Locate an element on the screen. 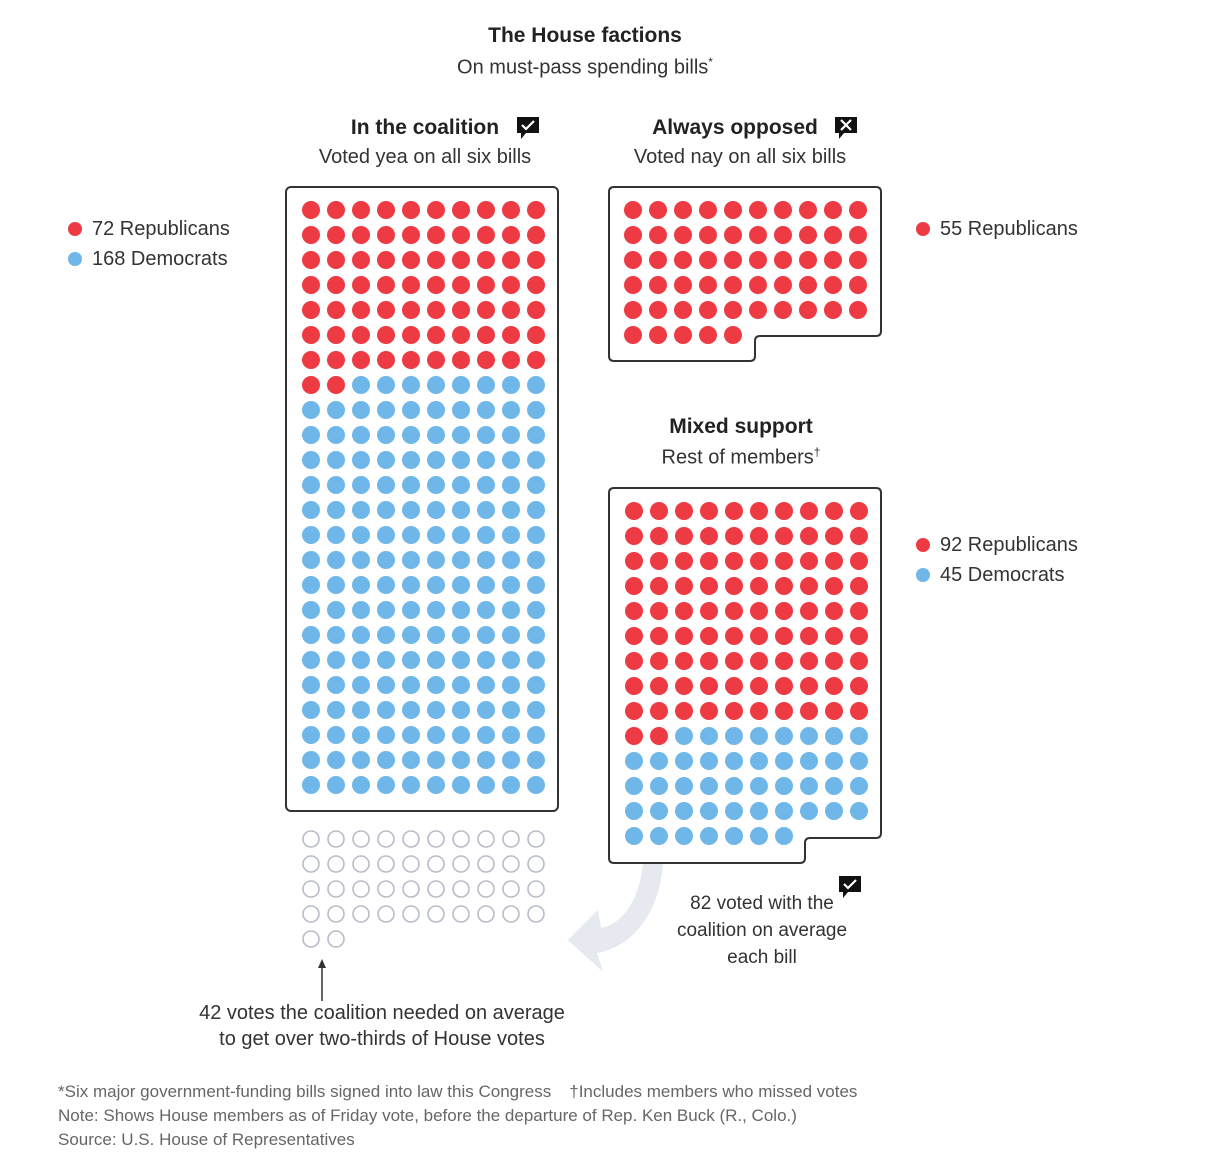  mixed-subtitle: Rest of members† is located at coordinates (741, 457).